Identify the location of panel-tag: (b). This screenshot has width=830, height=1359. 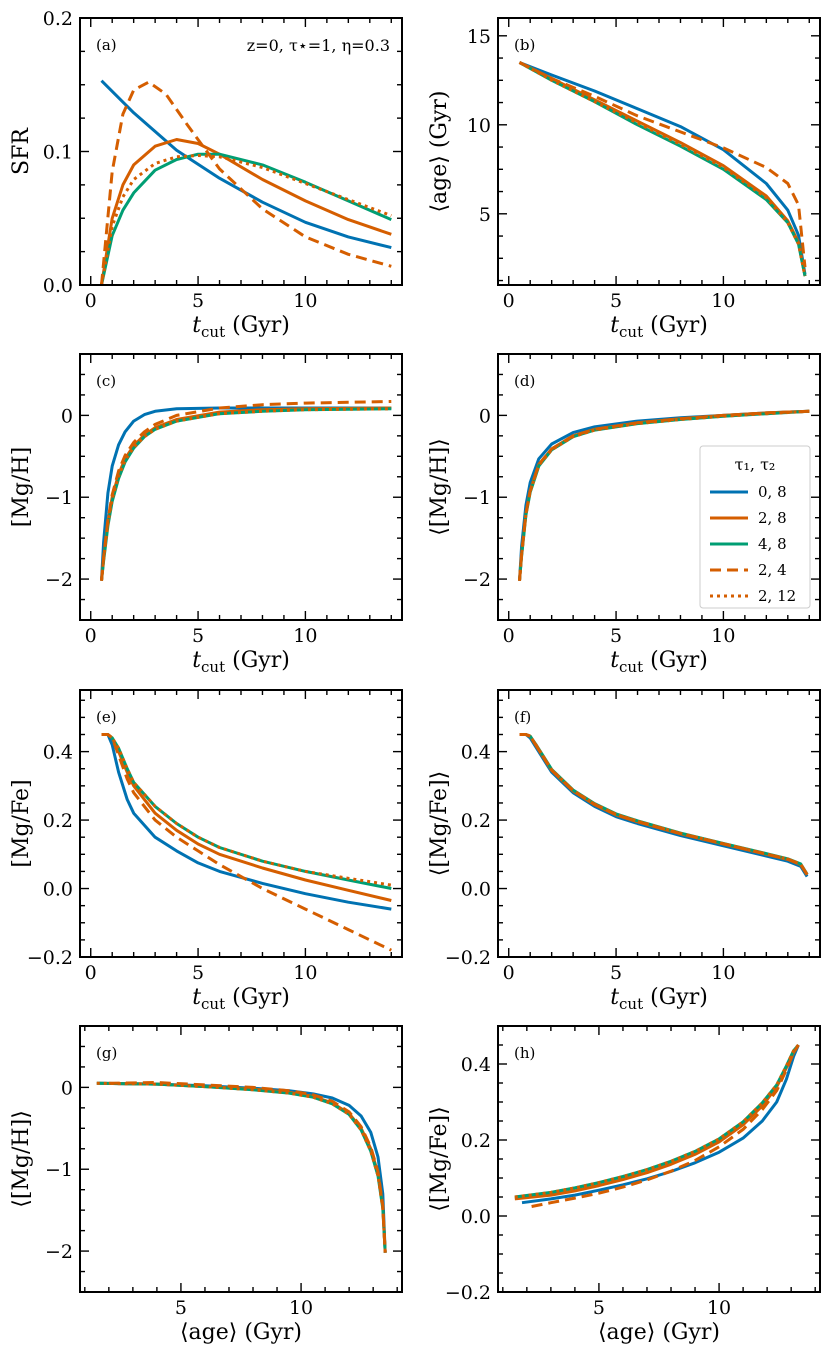
(524, 45).